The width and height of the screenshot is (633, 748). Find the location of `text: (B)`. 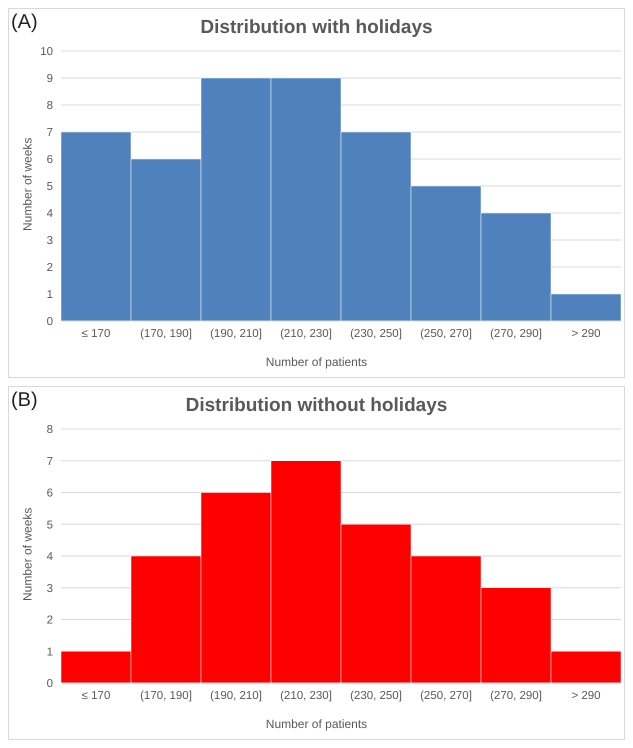

text: (B) is located at coordinates (24, 400).